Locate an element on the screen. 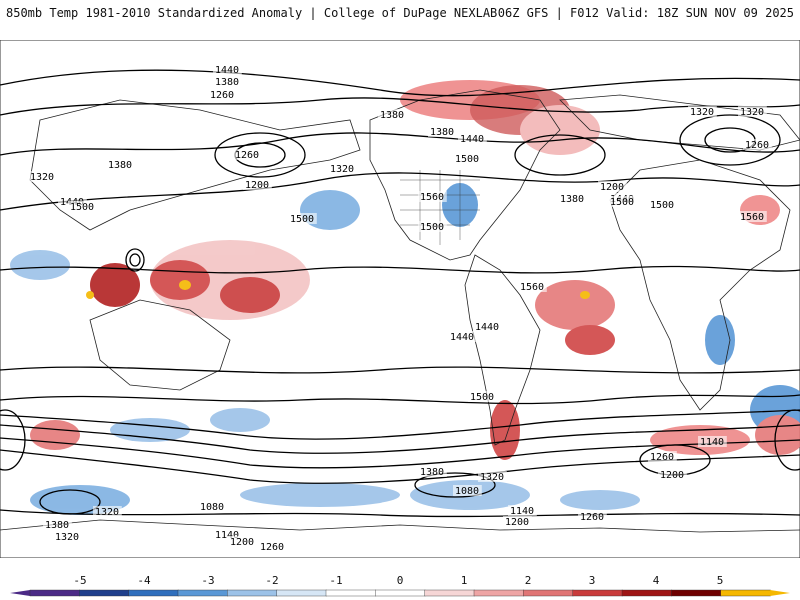 The image size is (800, 600). colorbar: -5 -4 -3 -2 -1 0 1 2 3 4 5 is located at coordinates (400, 585).